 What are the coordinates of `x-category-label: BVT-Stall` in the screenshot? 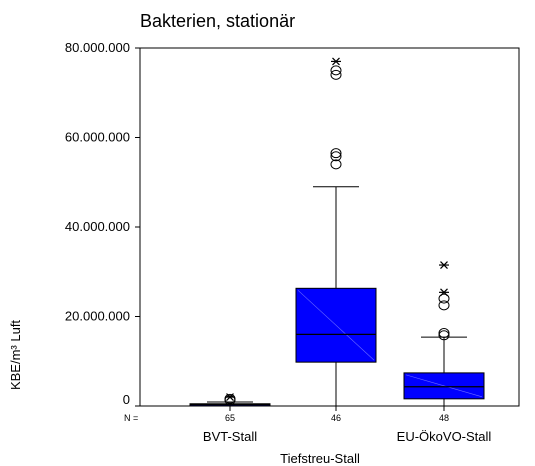 It's located at (230, 436).